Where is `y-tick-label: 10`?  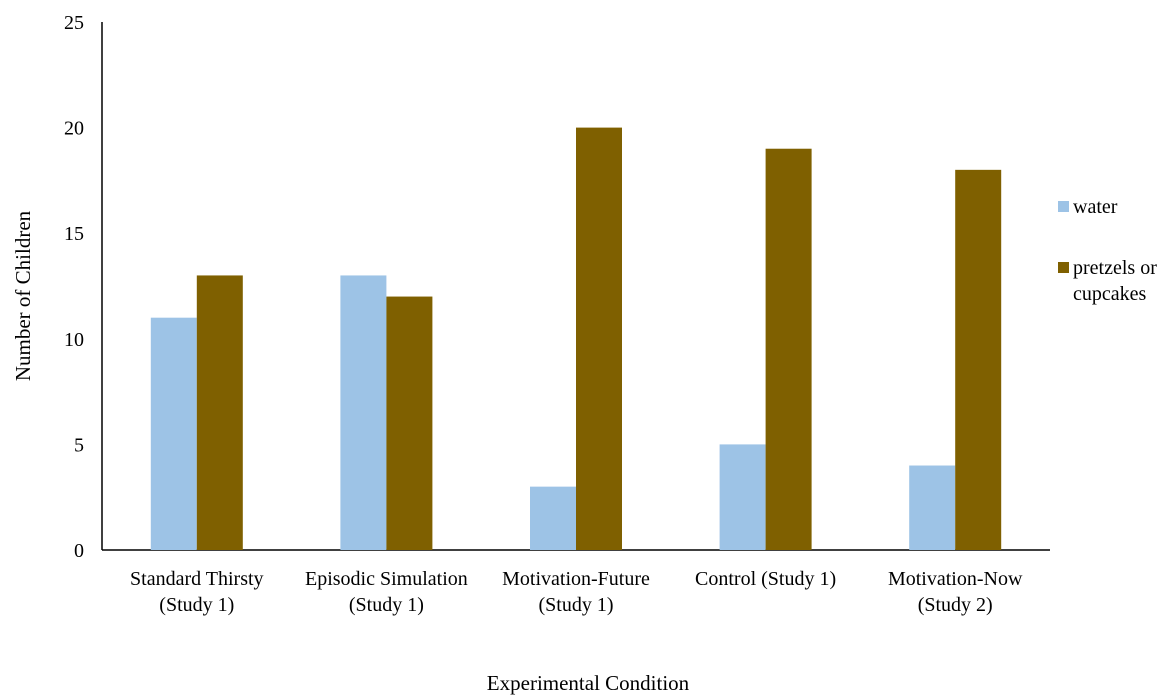 y-tick-label: 10 is located at coordinates (74, 340).